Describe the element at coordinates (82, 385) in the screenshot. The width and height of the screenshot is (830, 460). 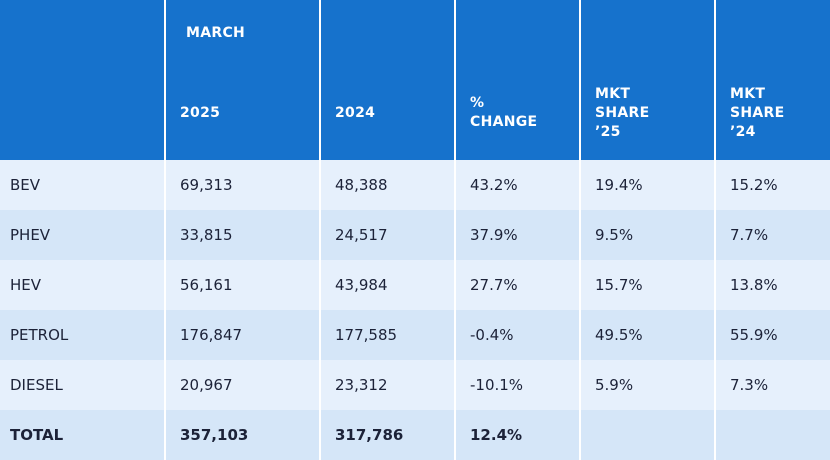
I see `table-cell: DIESEL` at that location.